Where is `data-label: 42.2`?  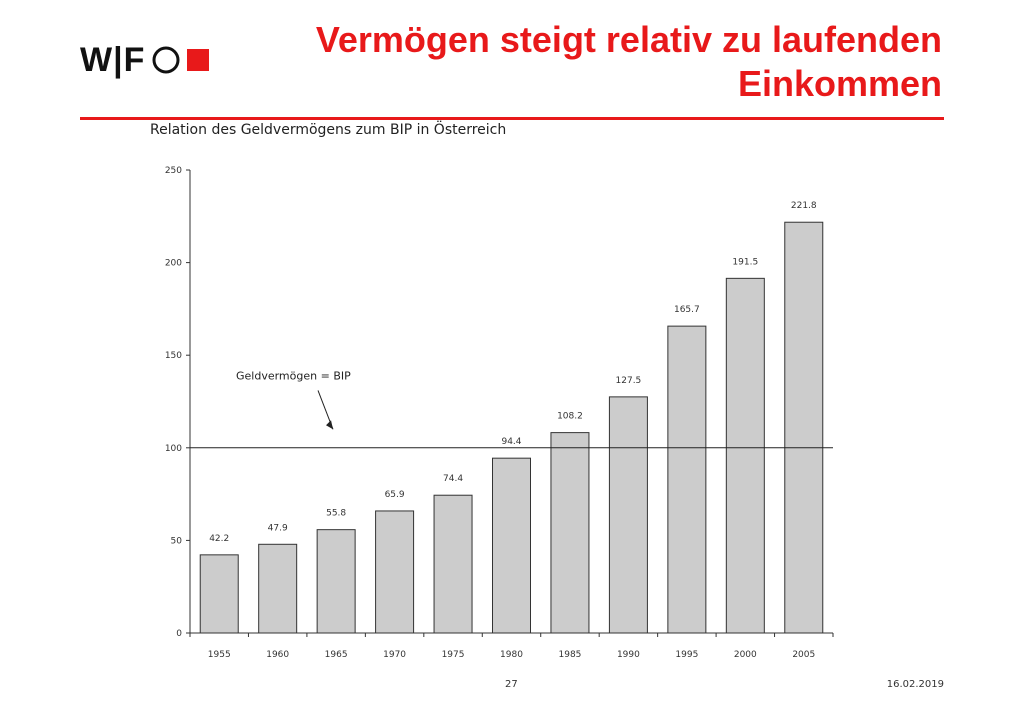
data-label: 42.2 is located at coordinates (219, 539).